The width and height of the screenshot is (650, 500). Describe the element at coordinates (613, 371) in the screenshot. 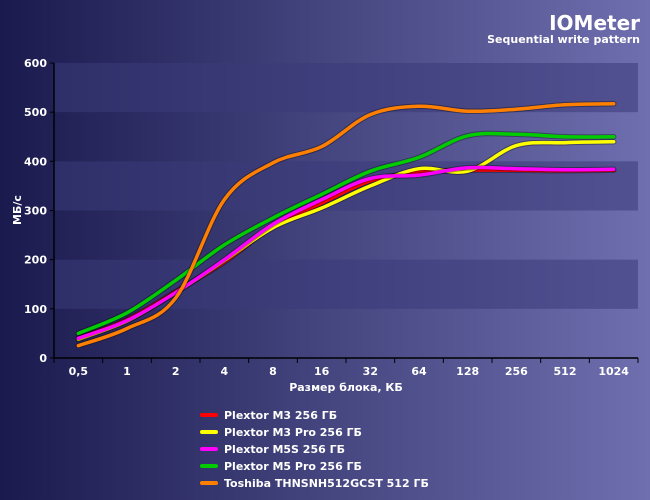

I see `x-tick-label: 1024` at that location.